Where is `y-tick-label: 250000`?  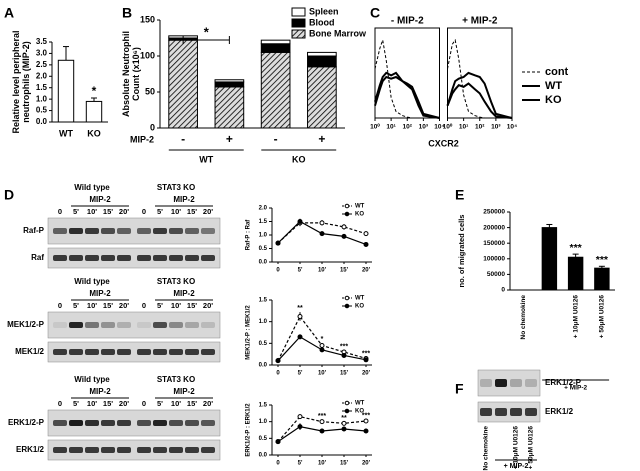 y-tick-label: 250000 is located at coordinates (494, 212).